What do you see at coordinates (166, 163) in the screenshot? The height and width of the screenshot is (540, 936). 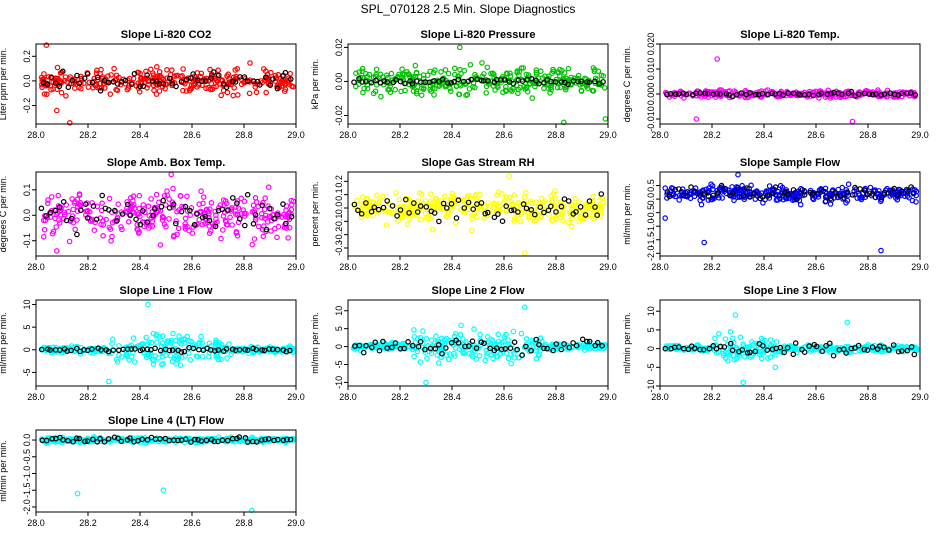 I see `panel-title: Slope Amb. Box Temp.` at bounding box center [166, 163].